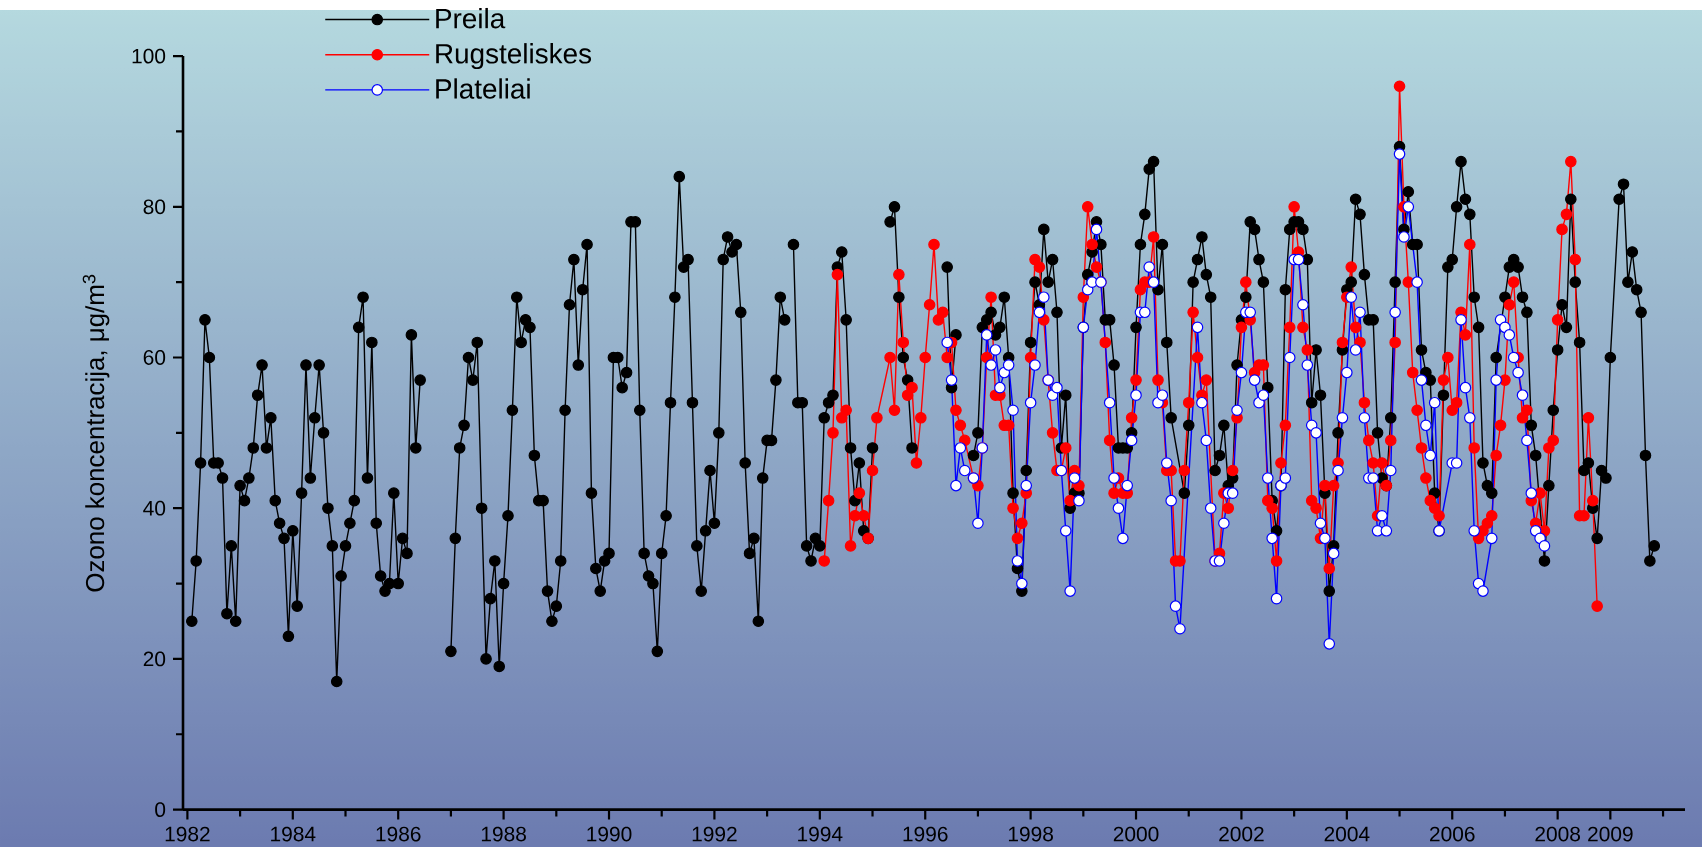  Describe the element at coordinates (293, 834) in the screenshot. I see `x-tick-label: 1984` at that location.